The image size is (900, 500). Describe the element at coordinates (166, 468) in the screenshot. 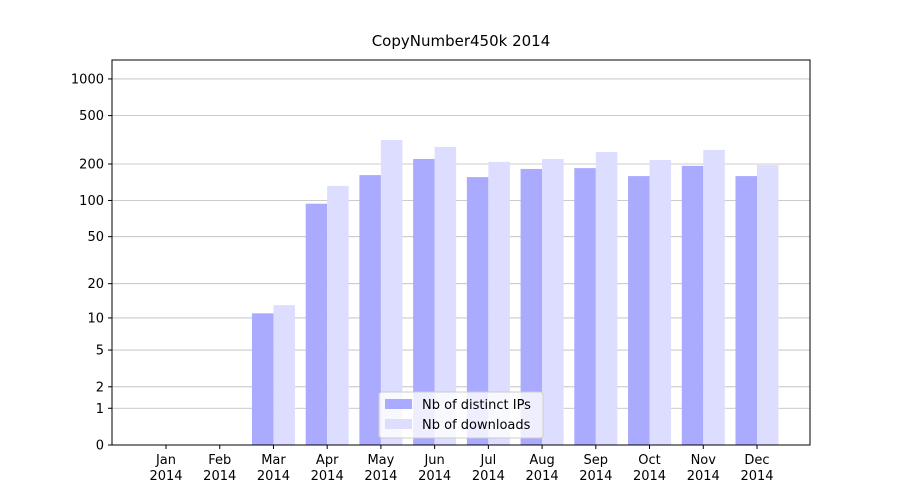

I see `x-tick-label: Jan 2014` at that location.